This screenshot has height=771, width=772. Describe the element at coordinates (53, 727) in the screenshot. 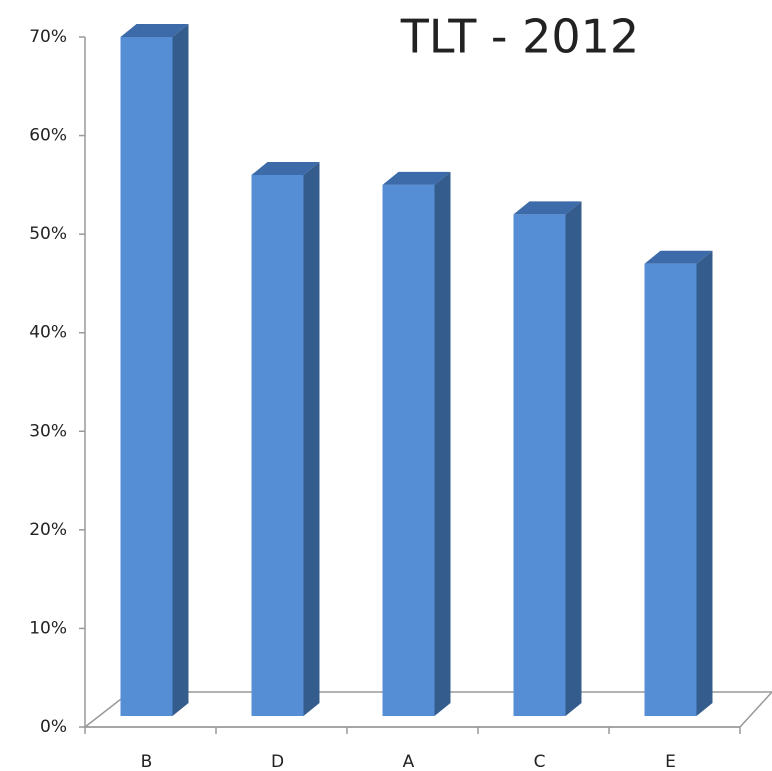

I see `y-tick-label: 0%` at that location.